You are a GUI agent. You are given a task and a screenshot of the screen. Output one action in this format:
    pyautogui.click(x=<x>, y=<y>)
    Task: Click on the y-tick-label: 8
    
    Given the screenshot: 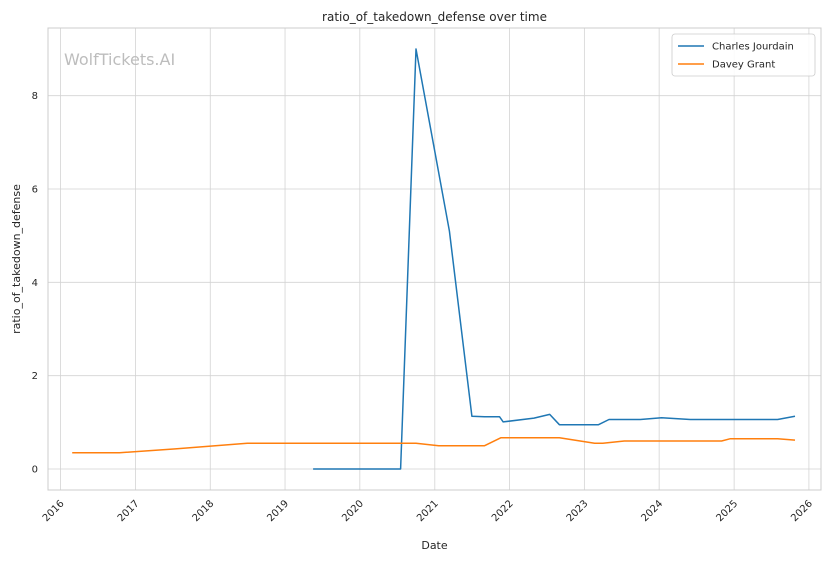 What is the action you would take?
    pyautogui.click(x=35, y=96)
    